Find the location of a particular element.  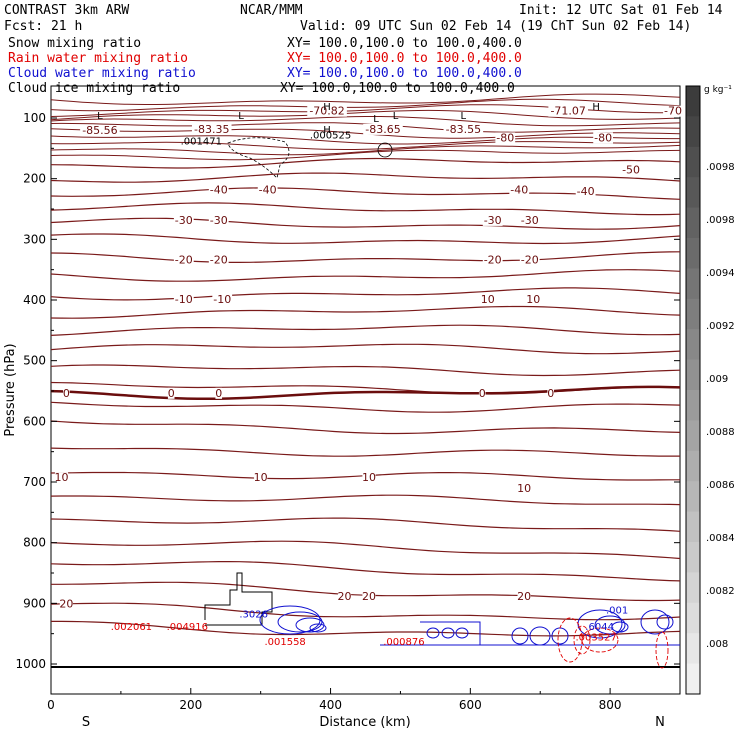

maximum-label: .6044 is located at coordinates (599, 627).